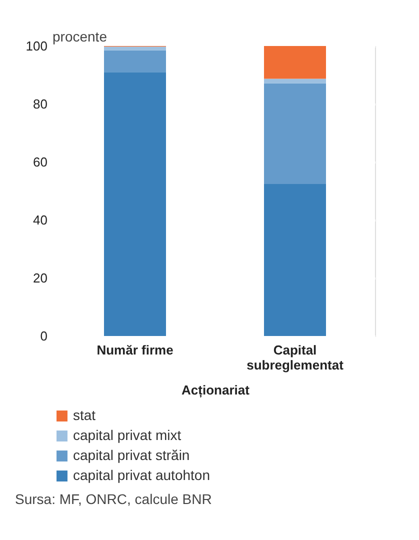 The height and width of the screenshot is (540, 419). I want to click on y-tick-label: 0, so click(44, 336).